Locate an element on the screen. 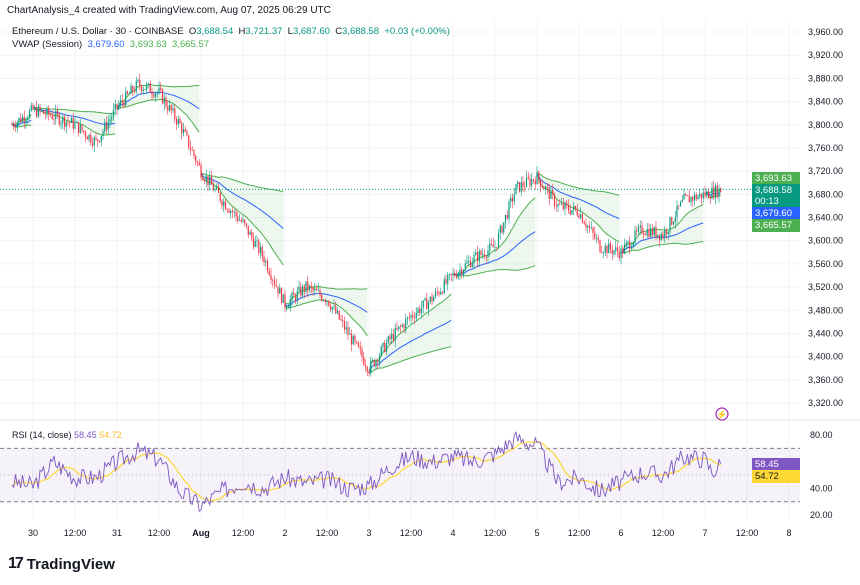 Image resolution: width=860 pixels, height=585 pixels. time-axis-label: 6 is located at coordinates (620, 533).